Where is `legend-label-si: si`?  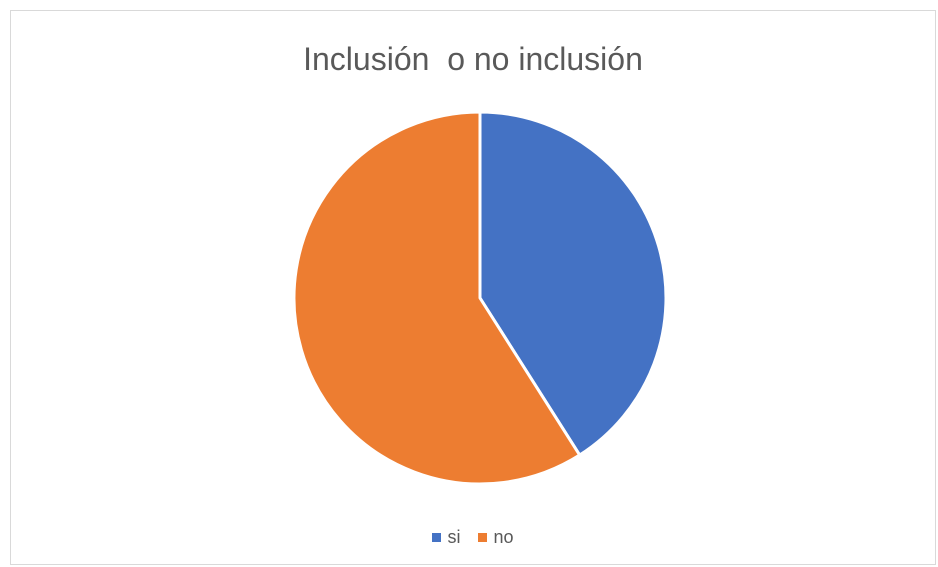 legend-label-si: si is located at coordinates (454, 537).